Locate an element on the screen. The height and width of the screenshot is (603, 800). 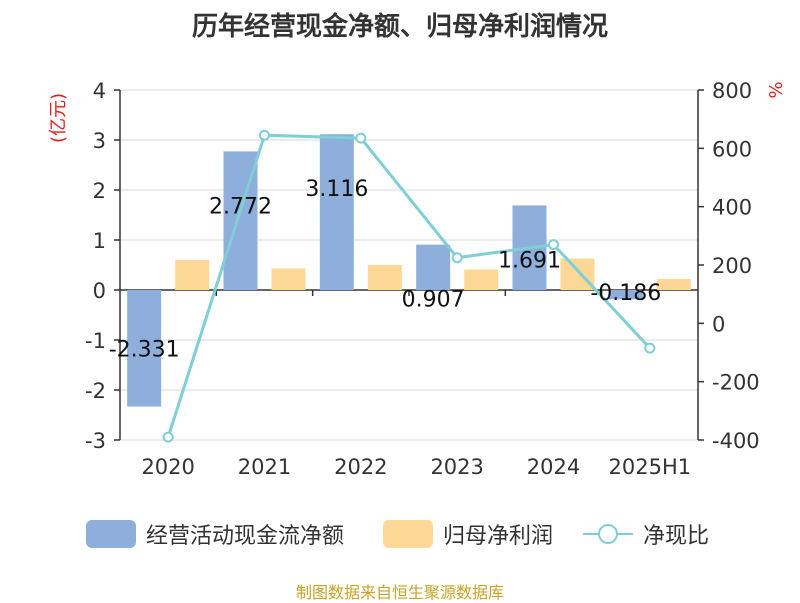
left-tick-label: 1 is located at coordinates (99, 241).